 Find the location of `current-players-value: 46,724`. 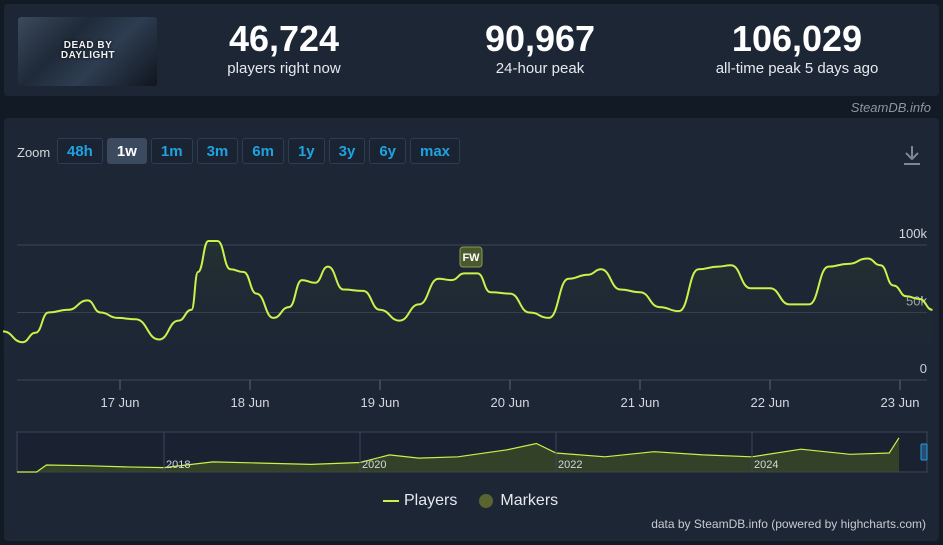

current-players-value: 46,724 is located at coordinates (284, 38).